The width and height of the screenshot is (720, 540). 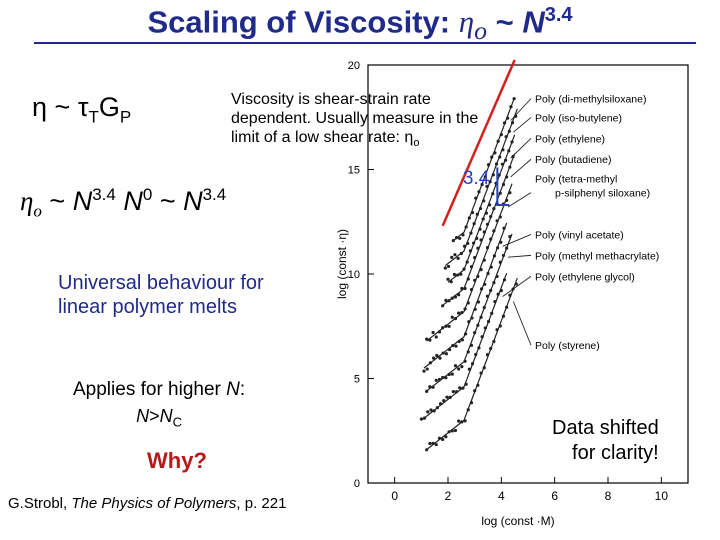 What do you see at coordinates (472, 25) in the screenshot?
I see `title-eta-symbol: ηo` at bounding box center [472, 25].